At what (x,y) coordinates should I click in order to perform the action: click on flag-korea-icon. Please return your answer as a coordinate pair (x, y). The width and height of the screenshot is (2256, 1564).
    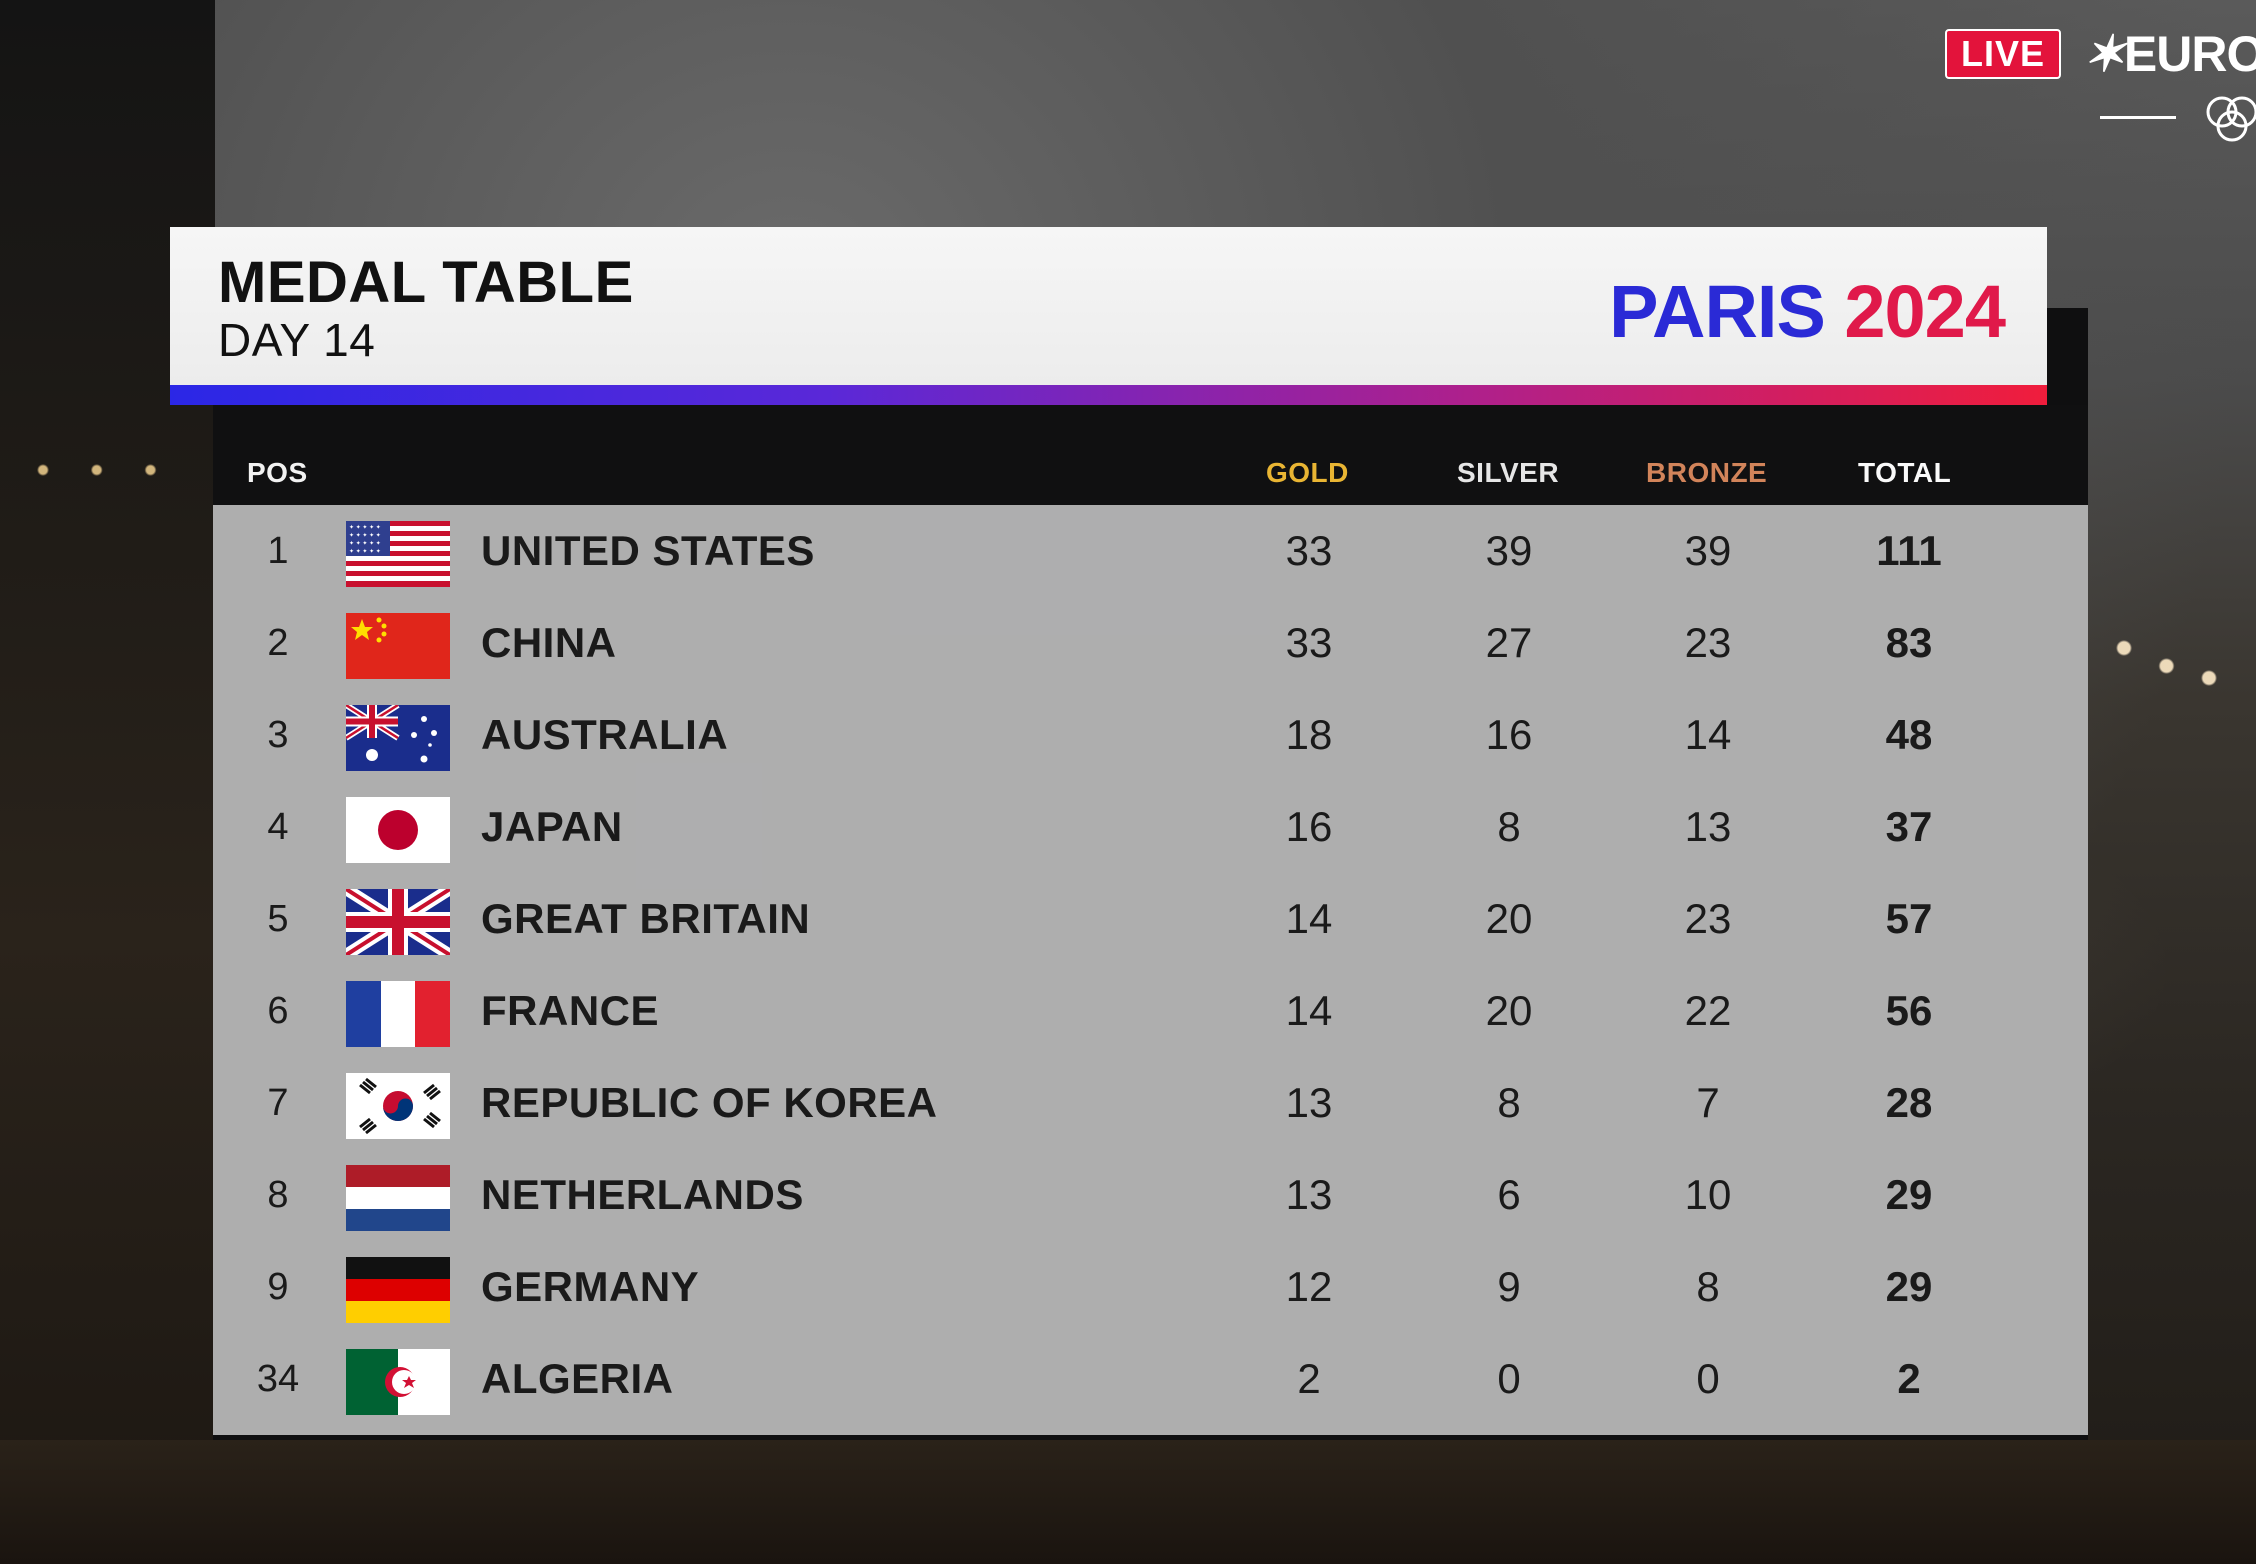
    Looking at the image, I should click on (398, 1106).